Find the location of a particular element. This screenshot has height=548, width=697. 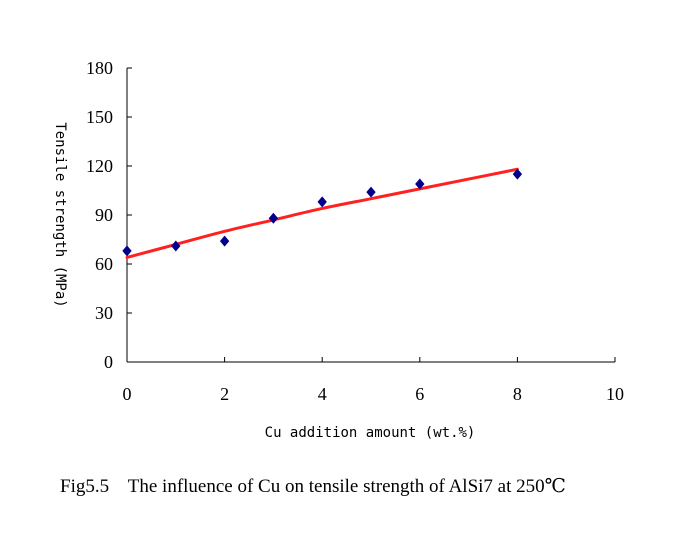

data-points is located at coordinates (322, 212).